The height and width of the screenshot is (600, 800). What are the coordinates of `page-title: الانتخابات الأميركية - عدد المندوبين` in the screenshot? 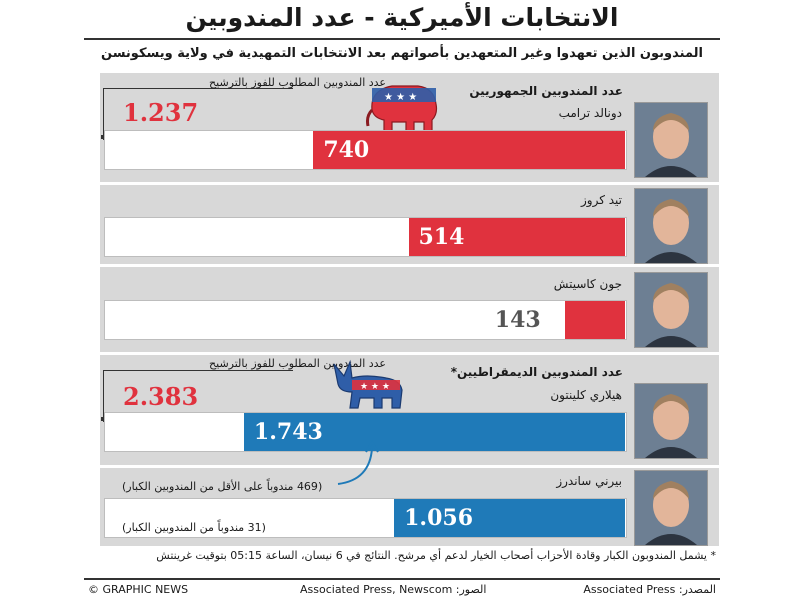 It's located at (402, 17).